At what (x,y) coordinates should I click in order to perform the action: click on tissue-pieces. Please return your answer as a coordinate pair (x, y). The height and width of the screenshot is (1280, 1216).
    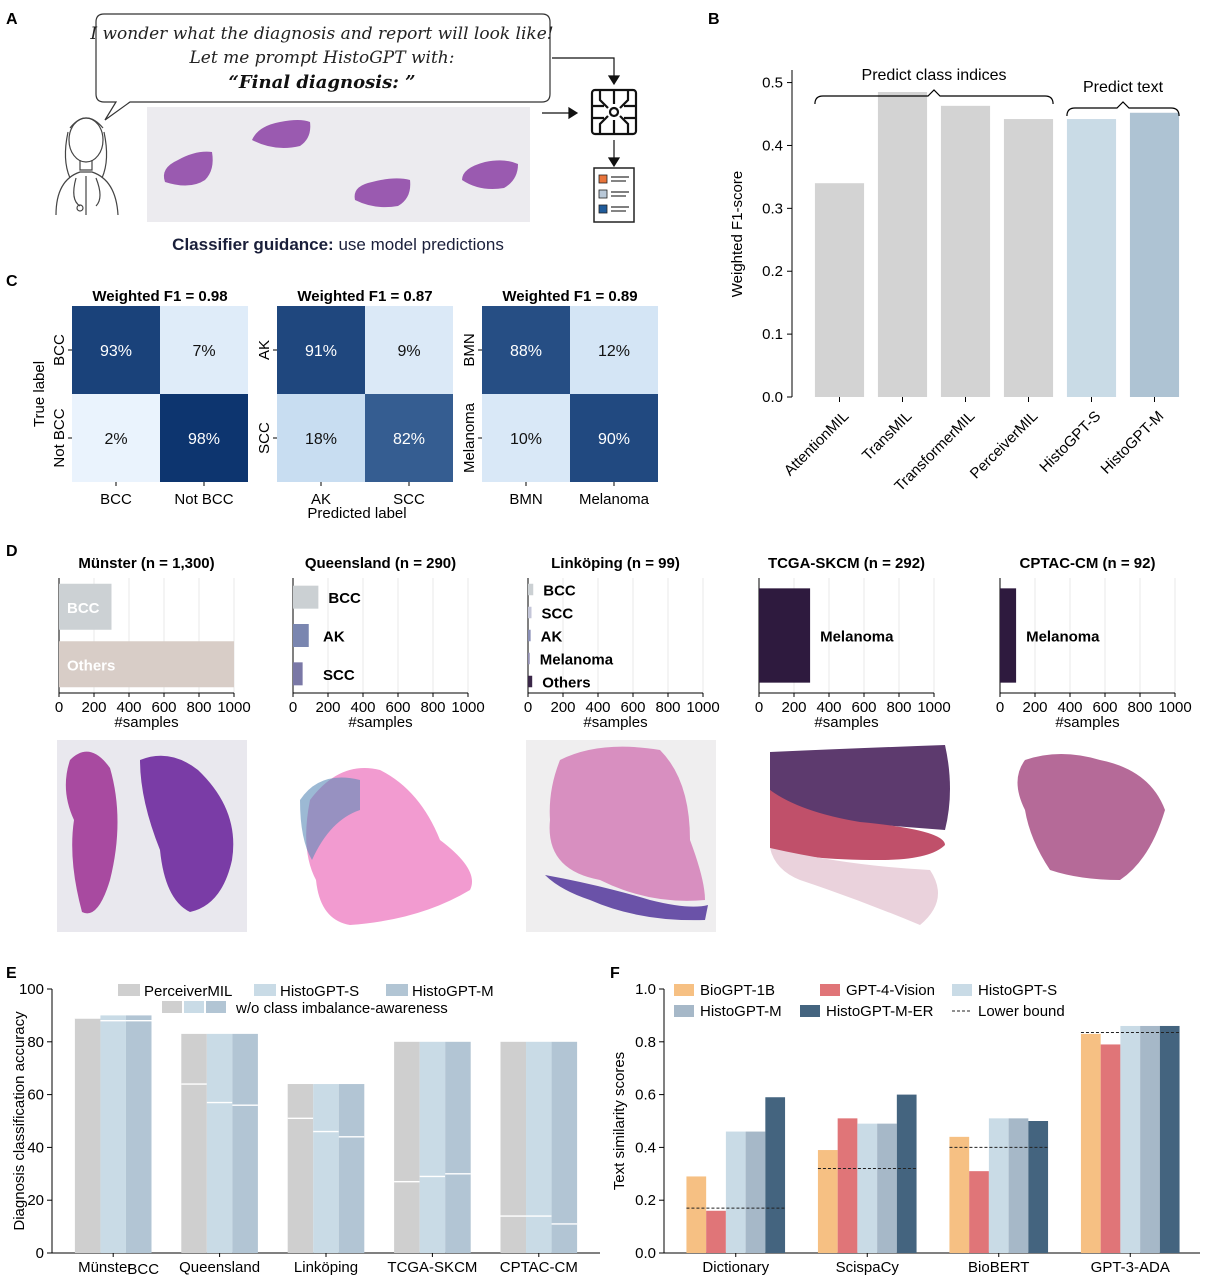
    Looking at the image, I should click on (340, 164).